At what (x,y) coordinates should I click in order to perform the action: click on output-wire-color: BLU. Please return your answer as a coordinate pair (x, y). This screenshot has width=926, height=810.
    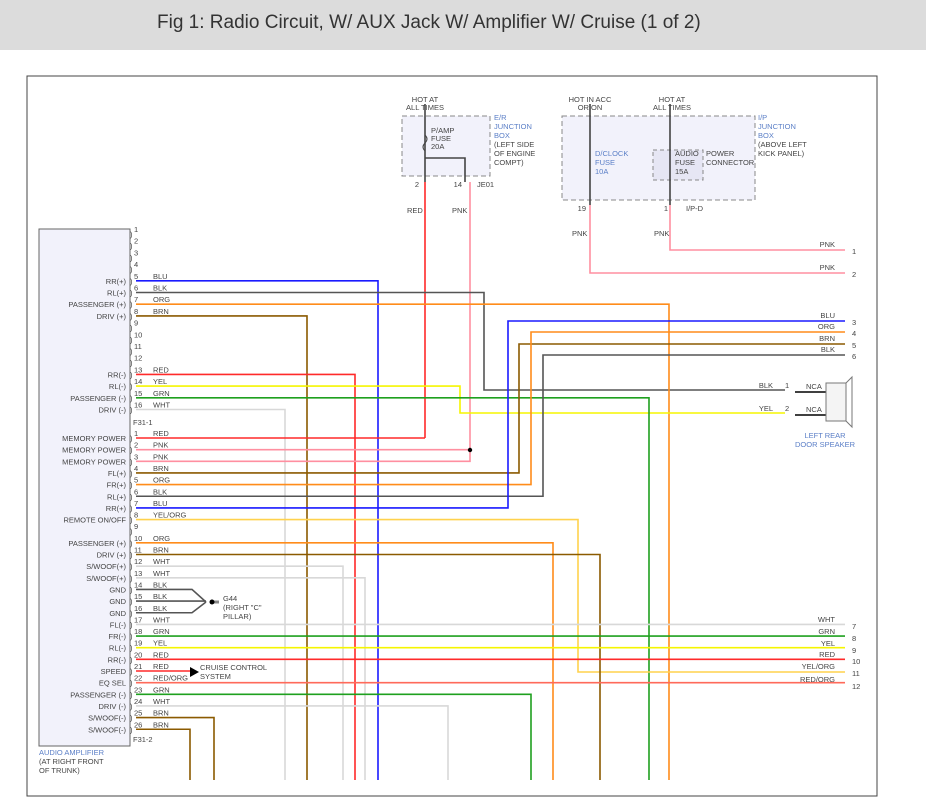
    Looking at the image, I should click on (827, 315).